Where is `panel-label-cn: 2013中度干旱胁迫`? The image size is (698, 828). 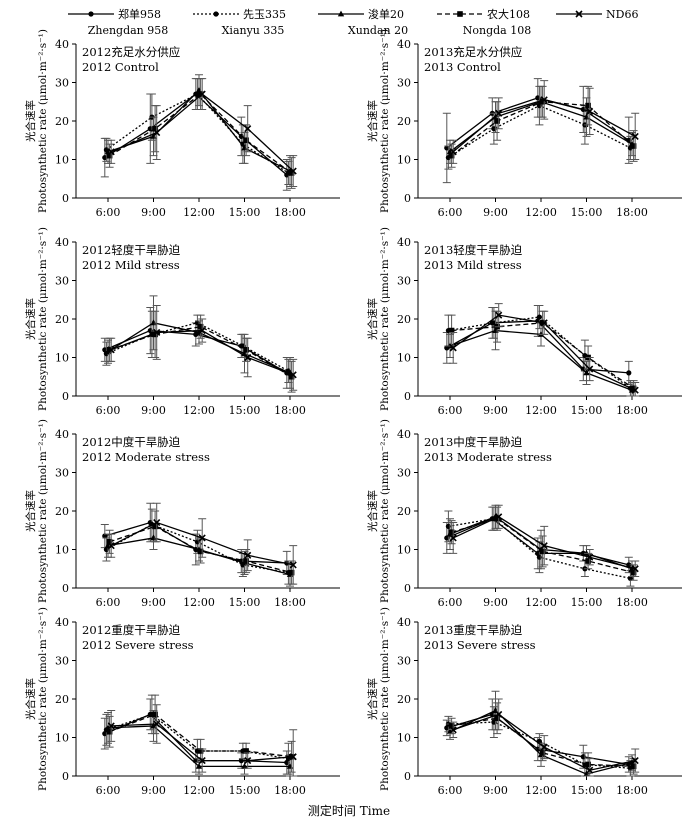 panel-label-cn: 2013中度干旱胁迫 is located at coordinates (473, 442).